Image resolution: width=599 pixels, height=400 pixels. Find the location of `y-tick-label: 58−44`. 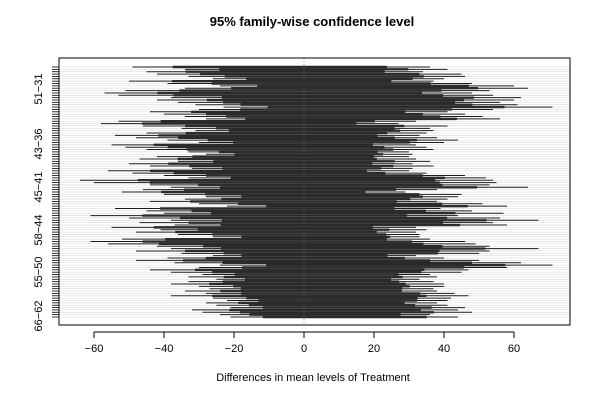

y-tick-label: 58−44 is located at coordinates (39, 230).